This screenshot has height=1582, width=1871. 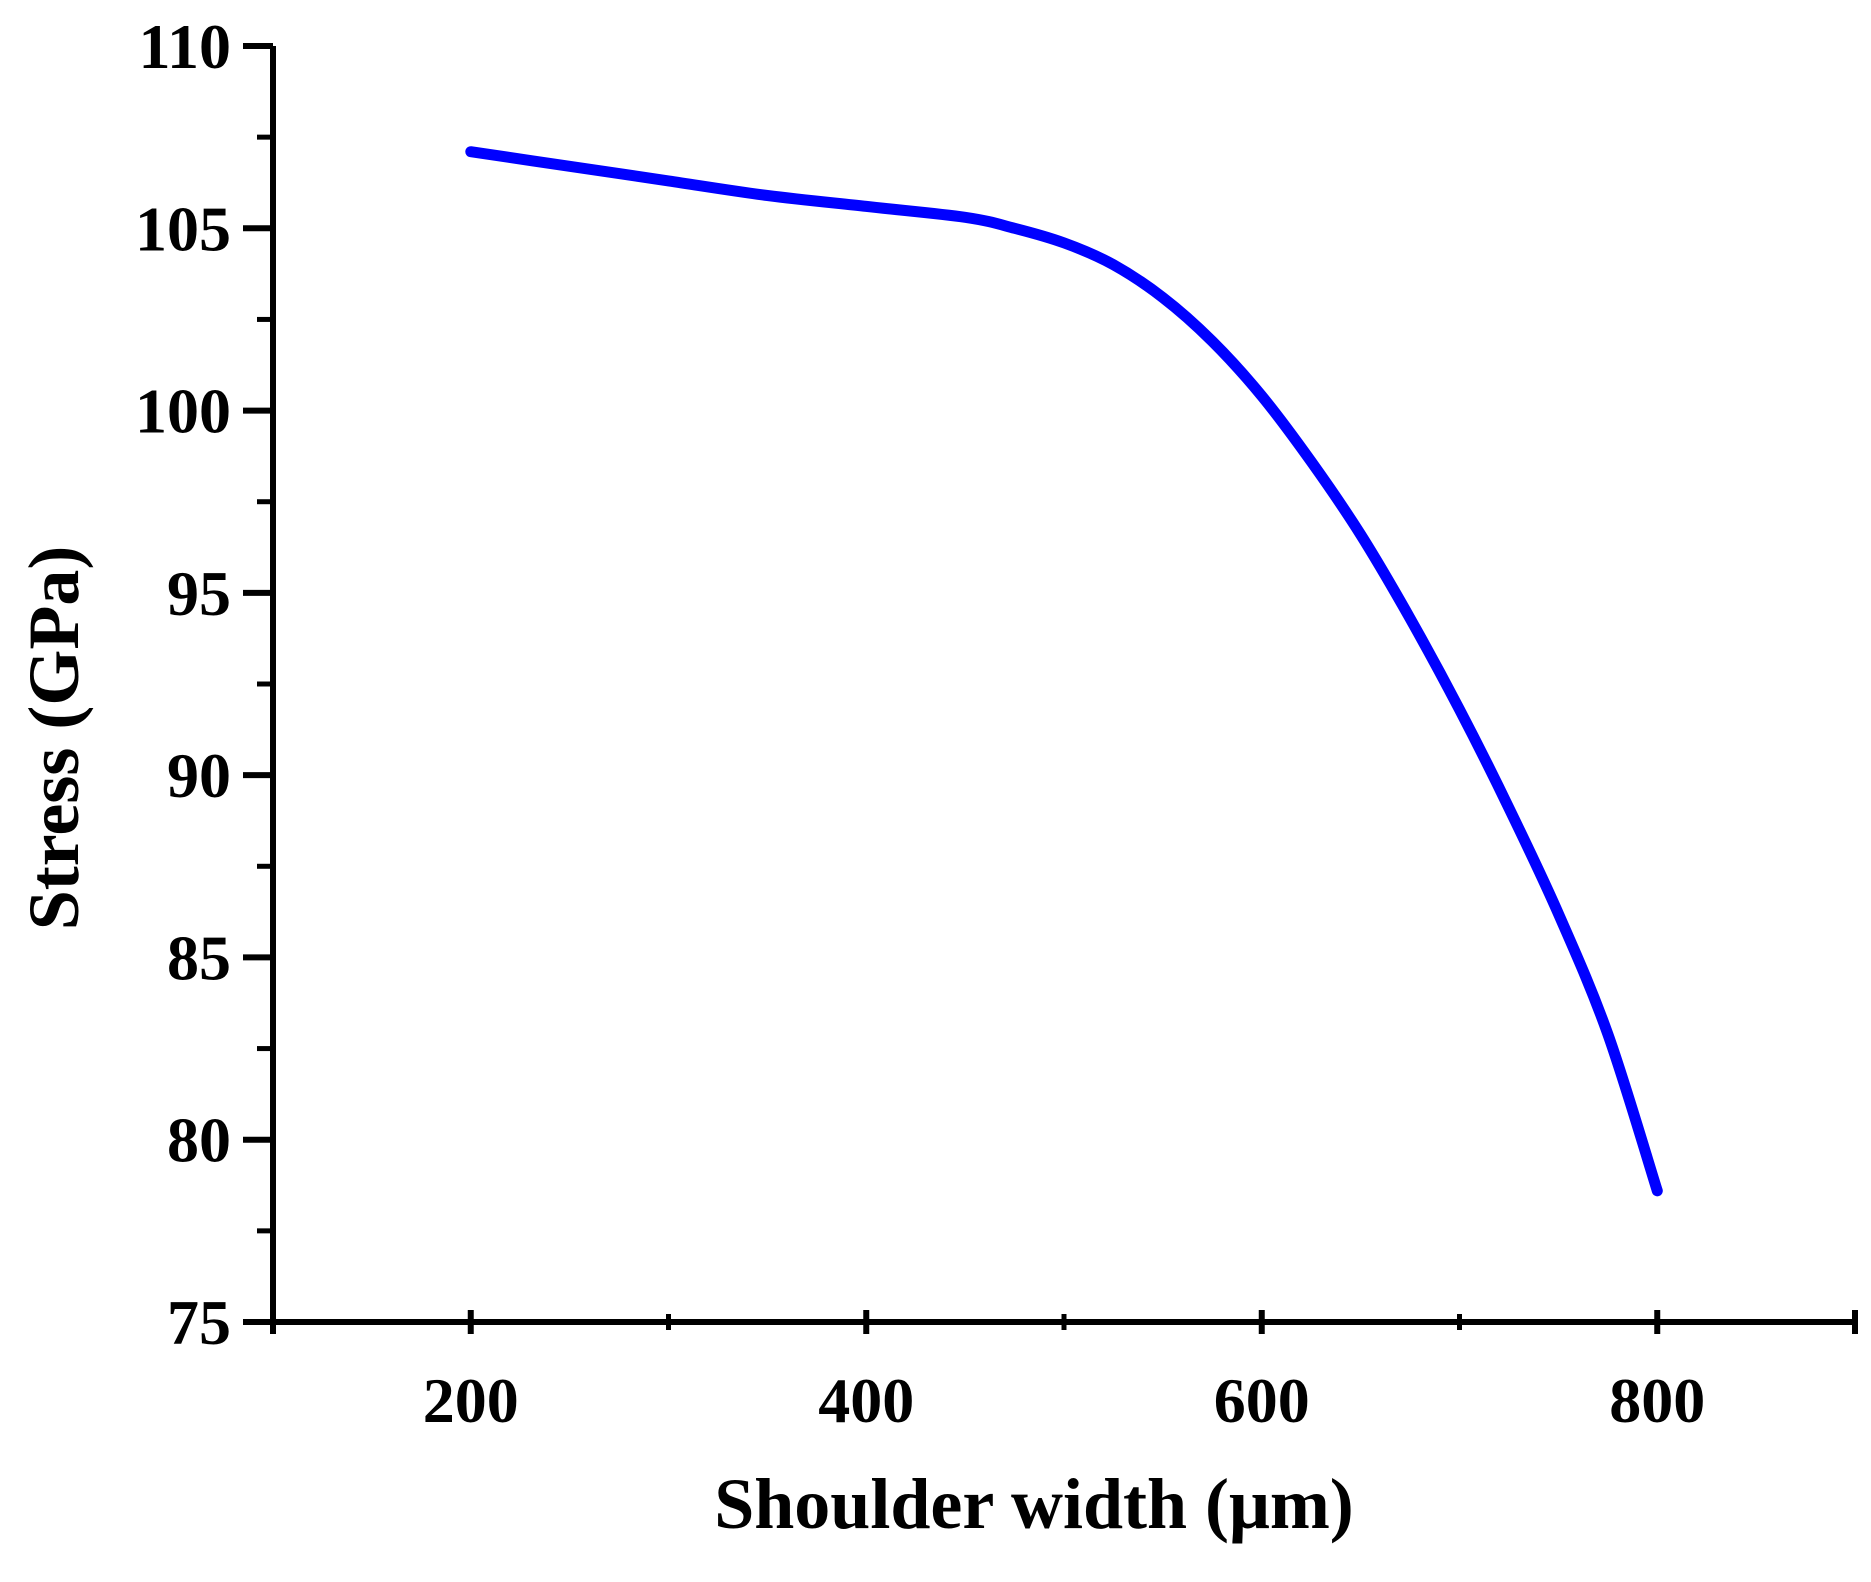 What do you see at coordinates (183, 411) in the screenshot?
I see `y-tick-label: 100` at bounding box center [183, 411].